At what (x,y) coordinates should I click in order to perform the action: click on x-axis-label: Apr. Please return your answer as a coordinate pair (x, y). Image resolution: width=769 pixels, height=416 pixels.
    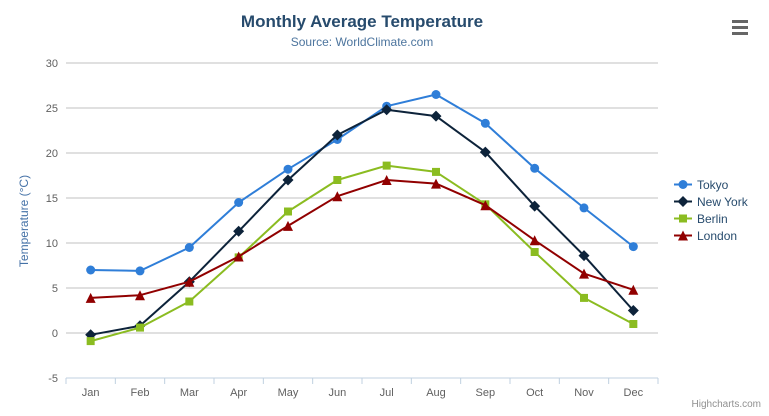
    Looking at the image, I should click on (238, 393).